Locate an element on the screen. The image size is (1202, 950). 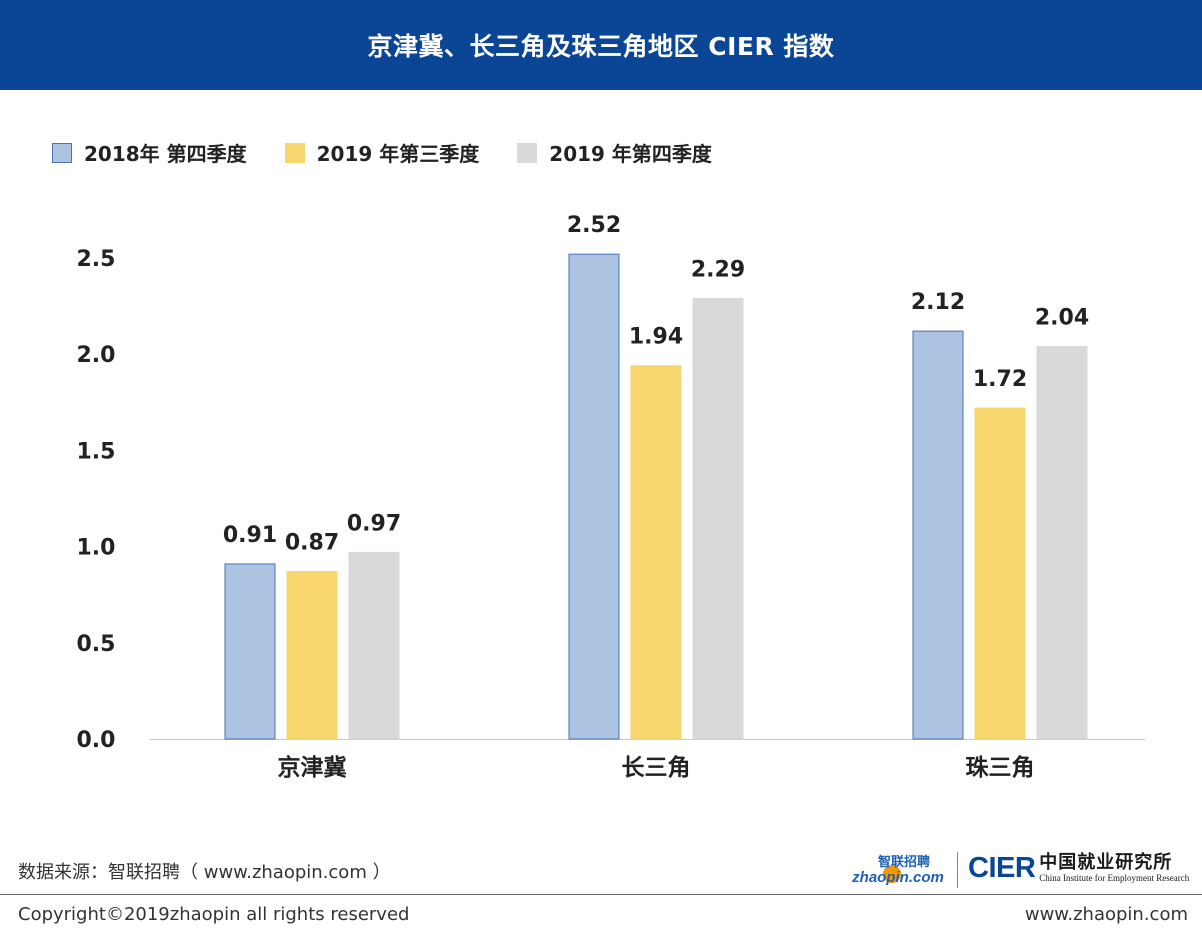
chart-title: 京津冀、长三角及珠三角地区 CIER 指数 is located at coordinates (601, 46).